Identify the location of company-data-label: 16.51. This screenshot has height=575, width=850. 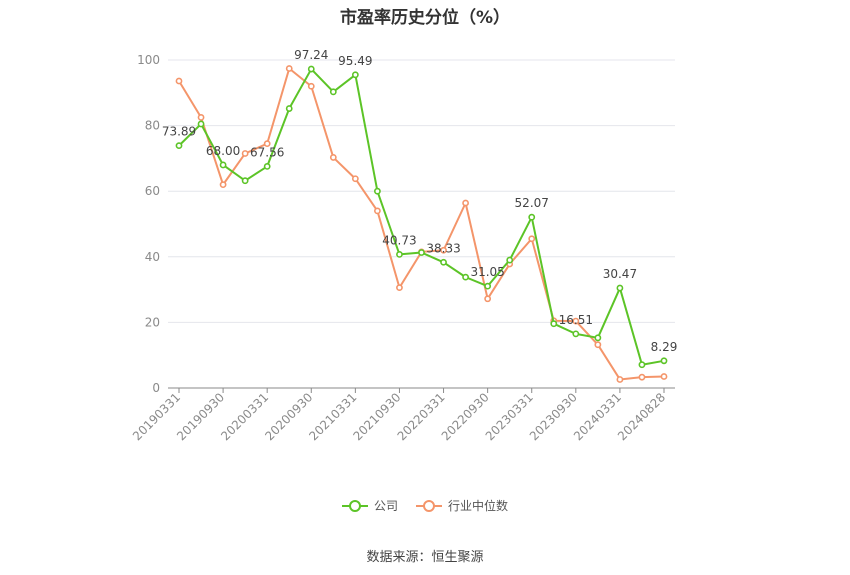
(576, 320).